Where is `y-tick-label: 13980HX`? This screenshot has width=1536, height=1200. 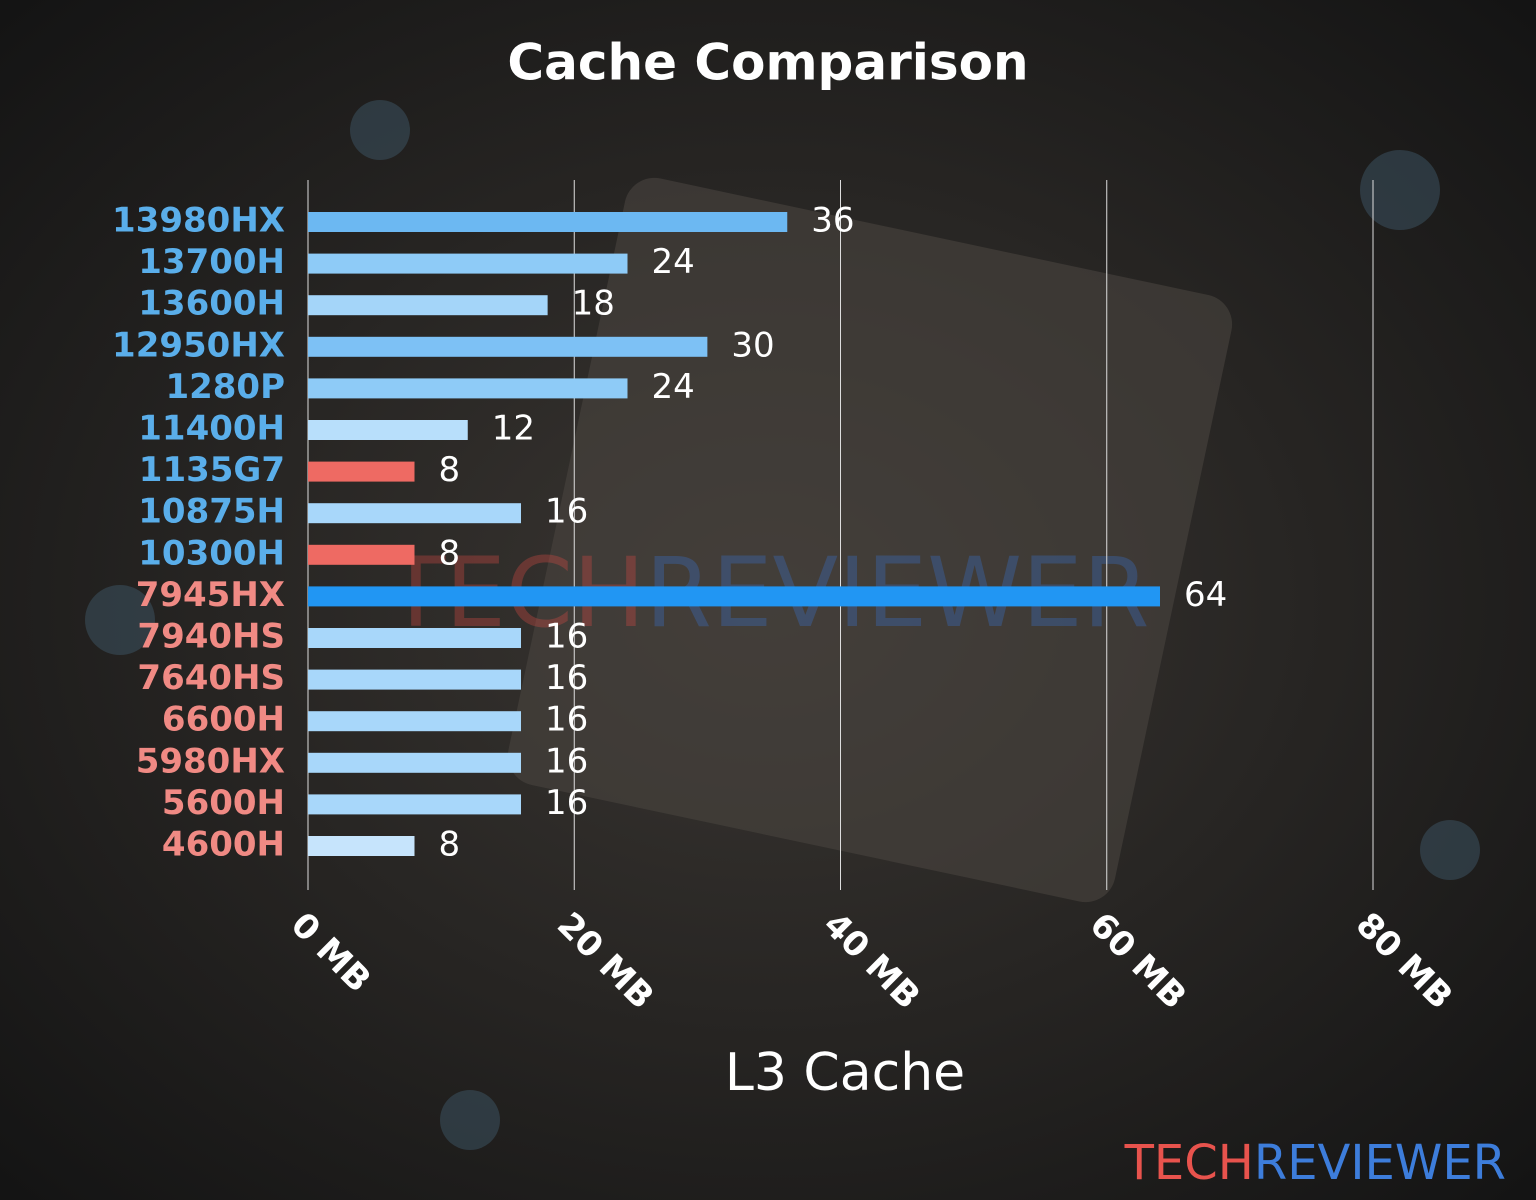 y-tick-label: 13980HX is located at coordinates (198, 221).